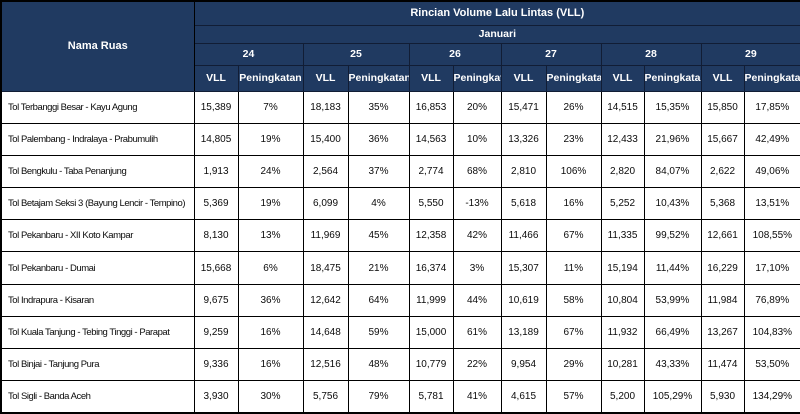 This screenshot has height=414, width=800. What do you see at coordinates (97, 268) in the screenshot?
I see `road-name-cell: Tol Pekanbaru - Dumai` at bounding box center [97, 268].